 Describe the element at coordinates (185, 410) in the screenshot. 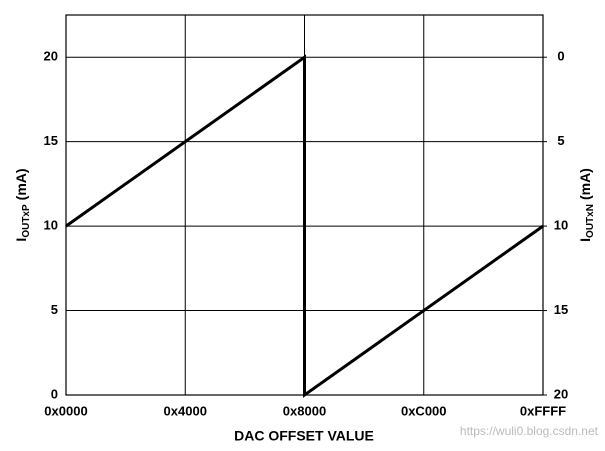

I see `x-tick-label: 0x4000` at that location.